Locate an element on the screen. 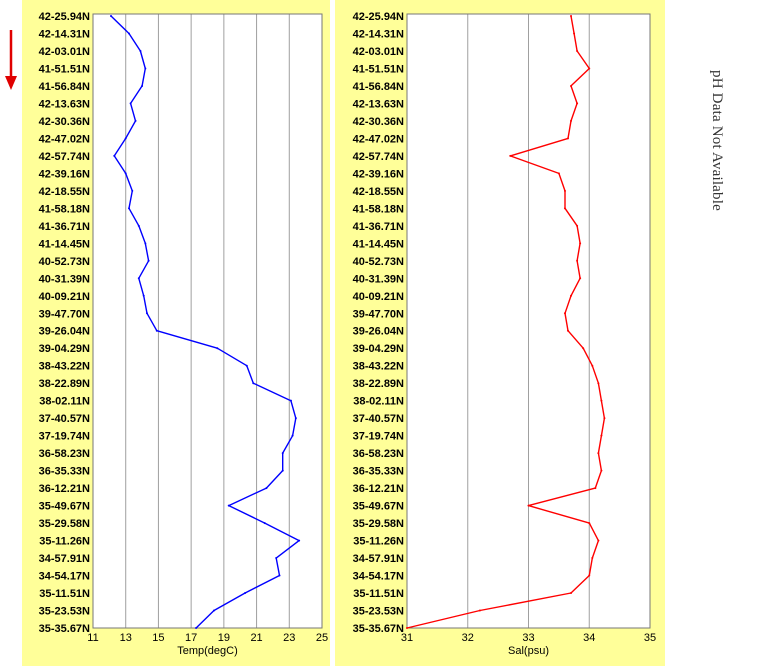 The width and height of the screenshot is (773, 666). x-axis-title: Sal(psu) is located at coordinates (528, 651).